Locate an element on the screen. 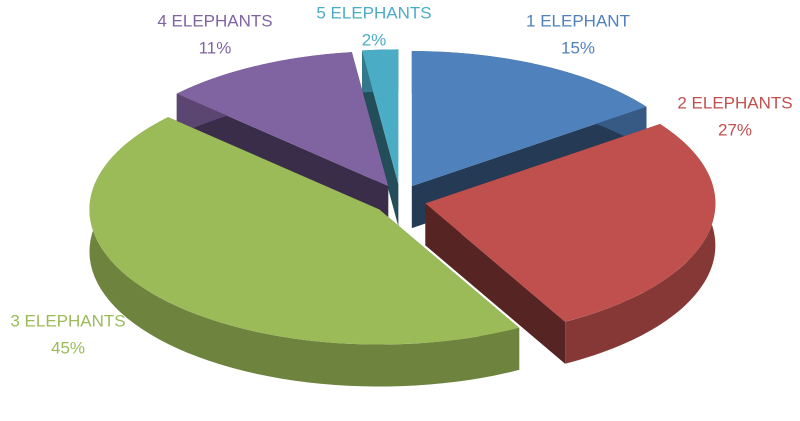 This screenshot has width=800, height=421. category-label: 1 ELEPHANT is located at coordinates (578, 20).